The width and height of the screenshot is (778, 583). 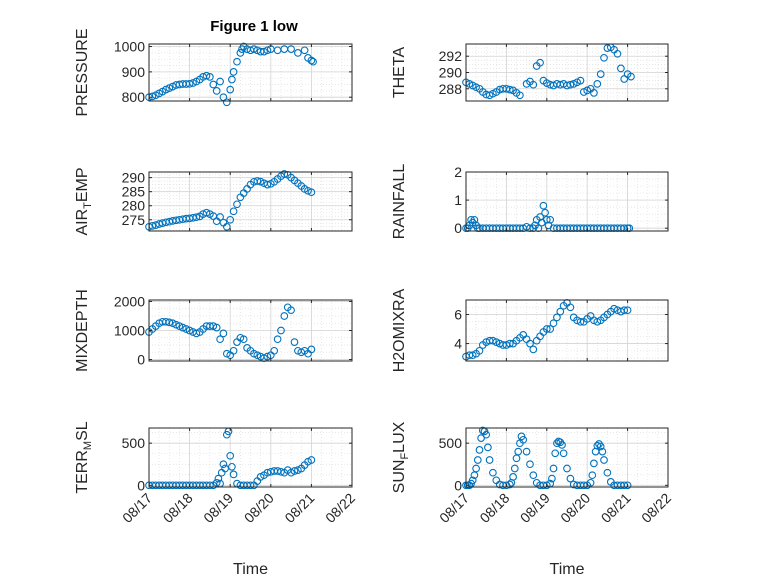 What do you see at coordinates (340, 508) in the screenshot?
I see `x-tick-label: 08/22` at bounding box center [340, 508].